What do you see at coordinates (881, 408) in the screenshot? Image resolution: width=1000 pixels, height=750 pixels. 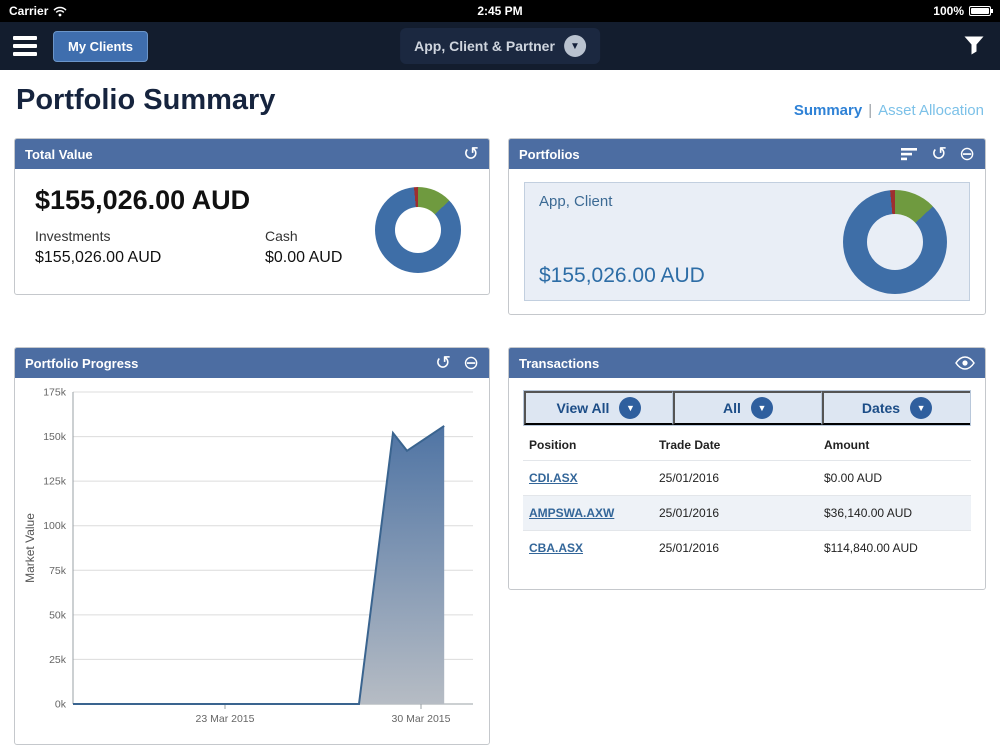 I see `dates-filter-label: Dates` at bounding box center [881, 408].